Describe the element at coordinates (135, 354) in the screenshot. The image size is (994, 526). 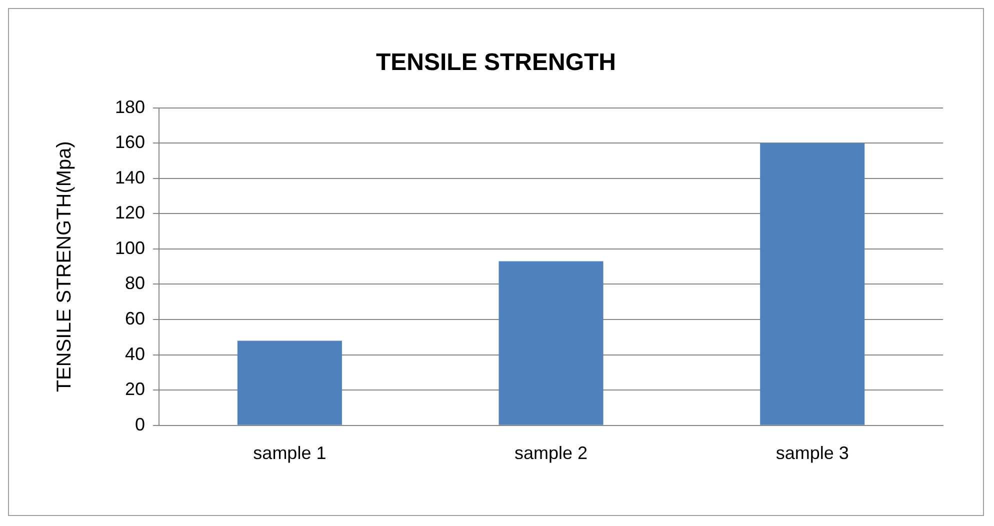
I see `y-tick-label: 40` at that location.